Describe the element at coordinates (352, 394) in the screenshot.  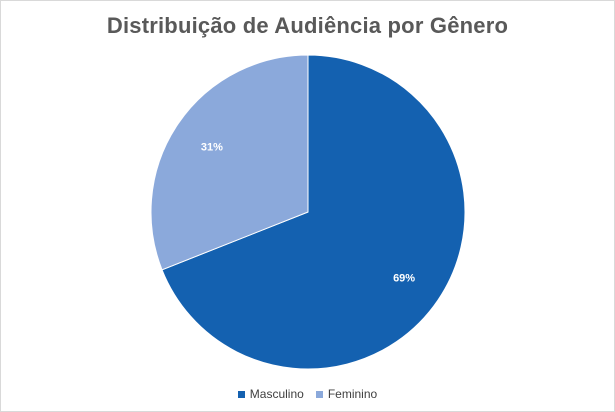
I see `legend-label-feminino: Feminino` at that location.